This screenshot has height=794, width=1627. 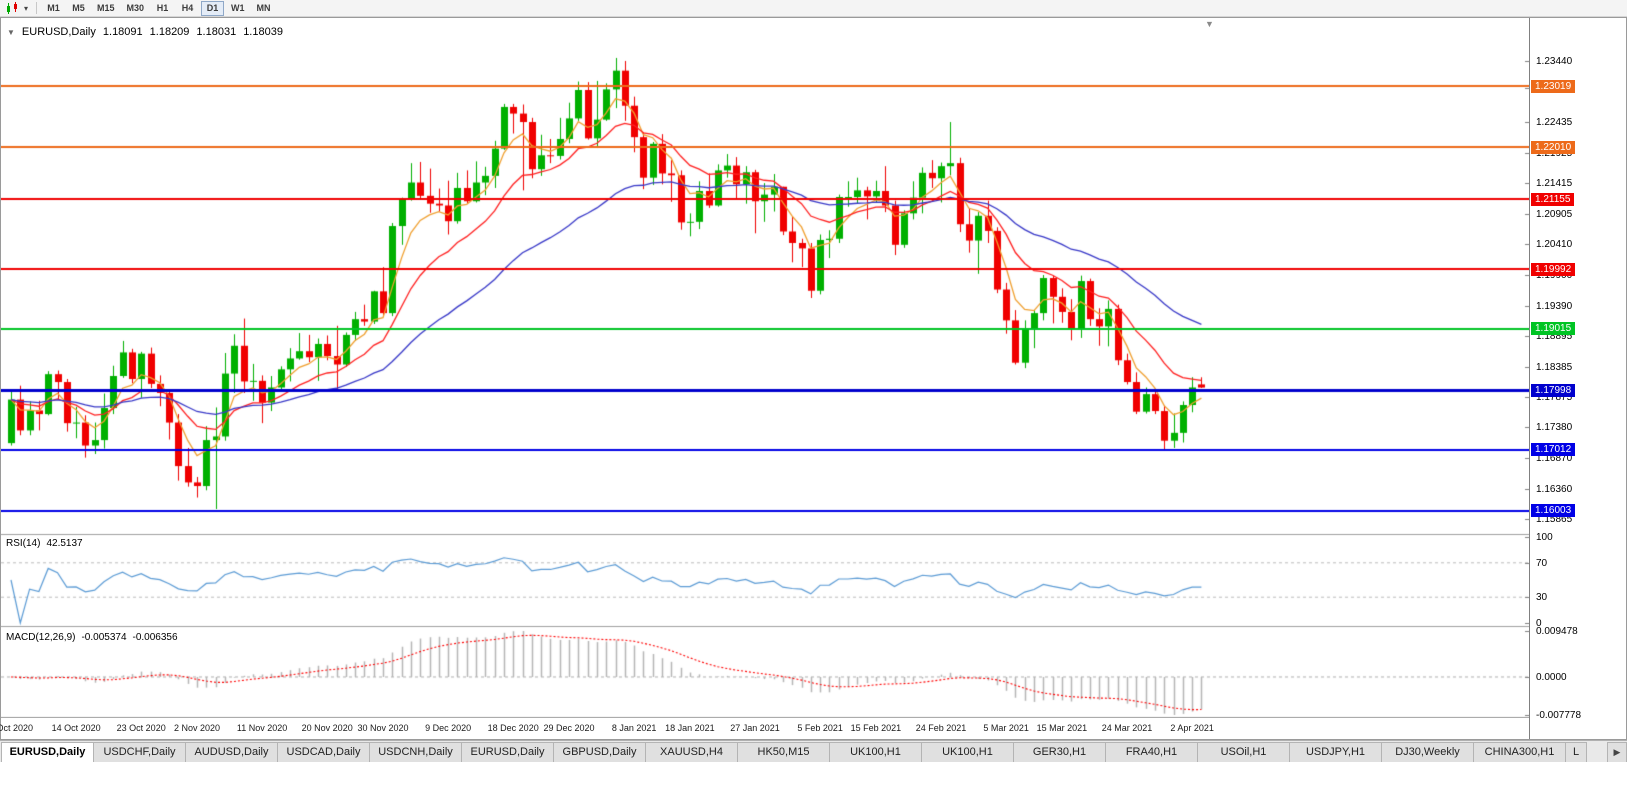 What do you see at coordinates (599, 752) in the screenshot?
I see `chart-tab-gbpusd-daily: GBPUSD,Daily` at bounding box center [599, 752].